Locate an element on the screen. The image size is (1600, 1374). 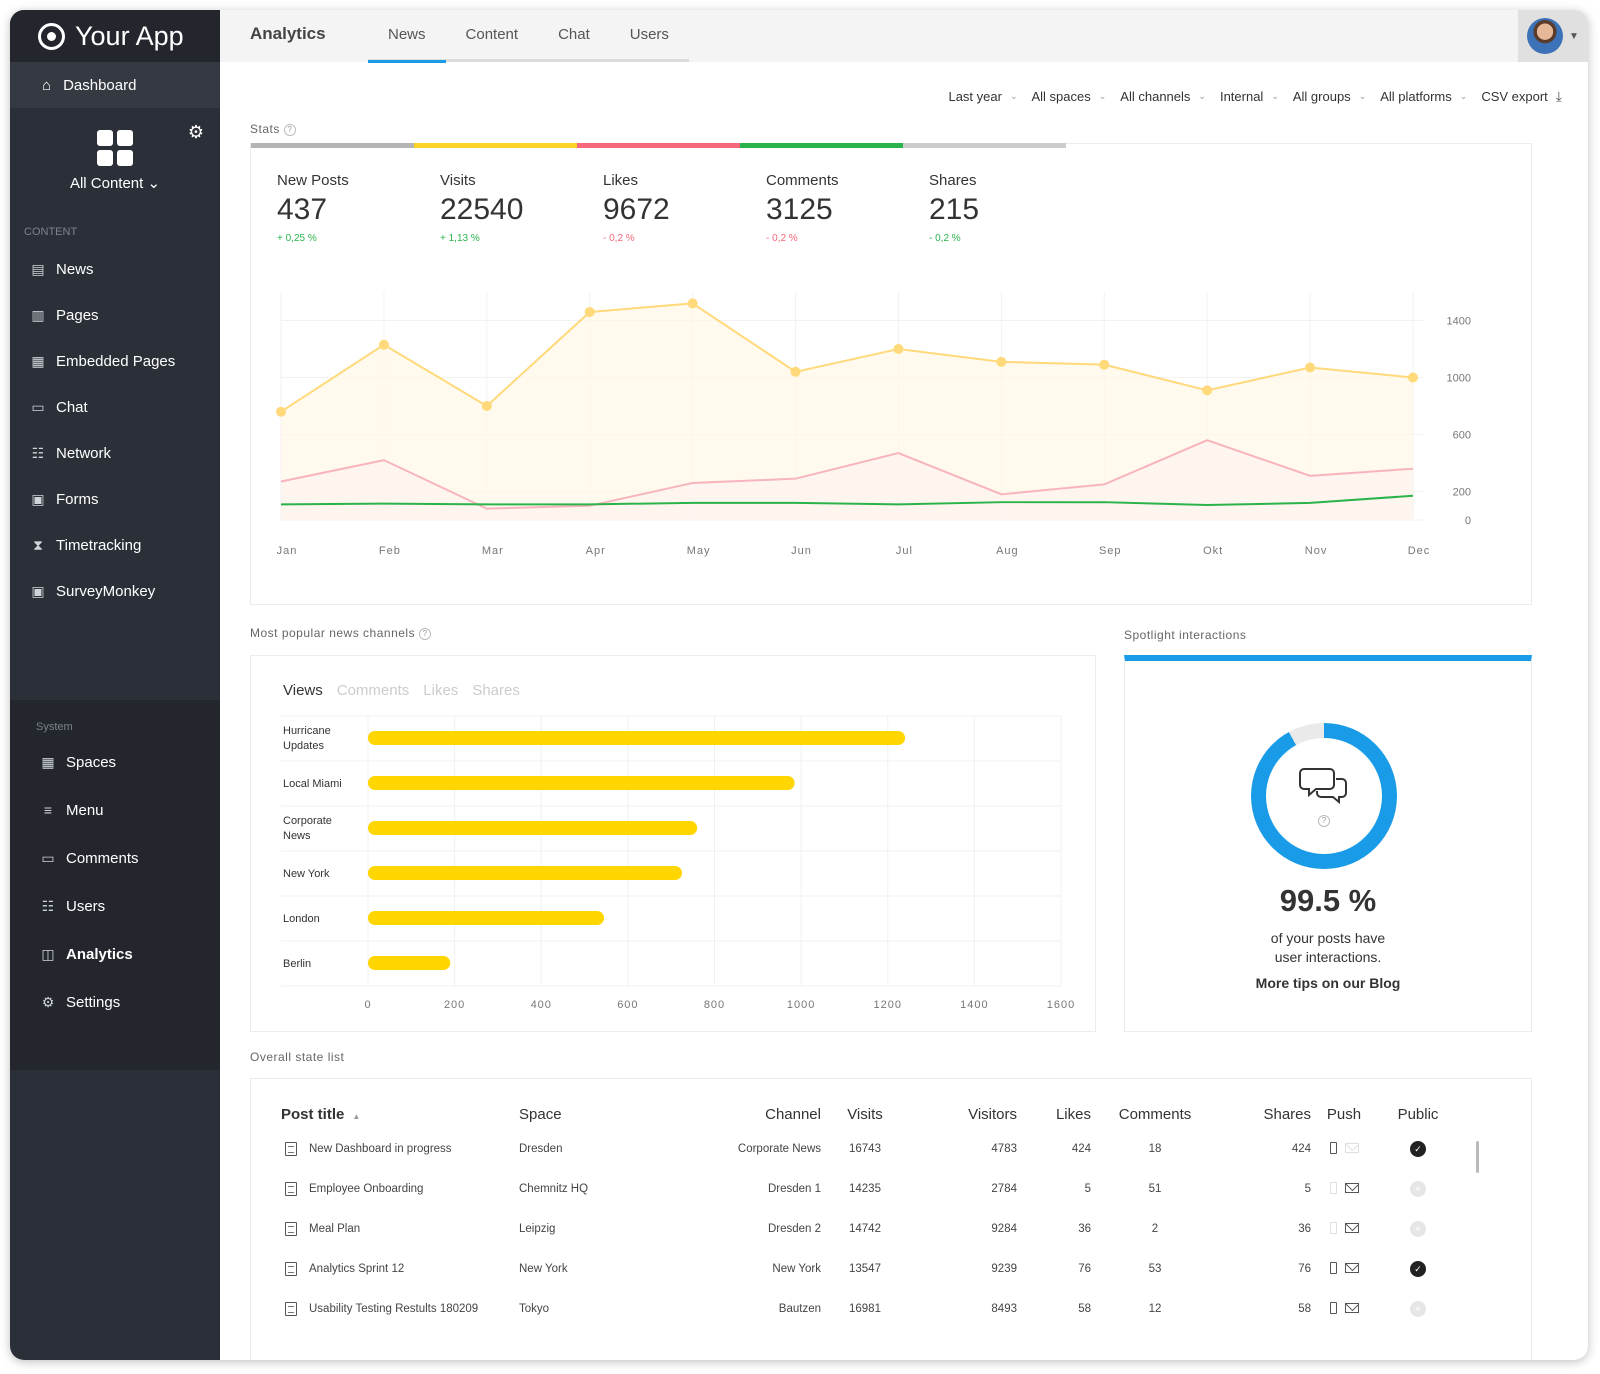
tab-chat: Chat is located at coordinates (574, 34).